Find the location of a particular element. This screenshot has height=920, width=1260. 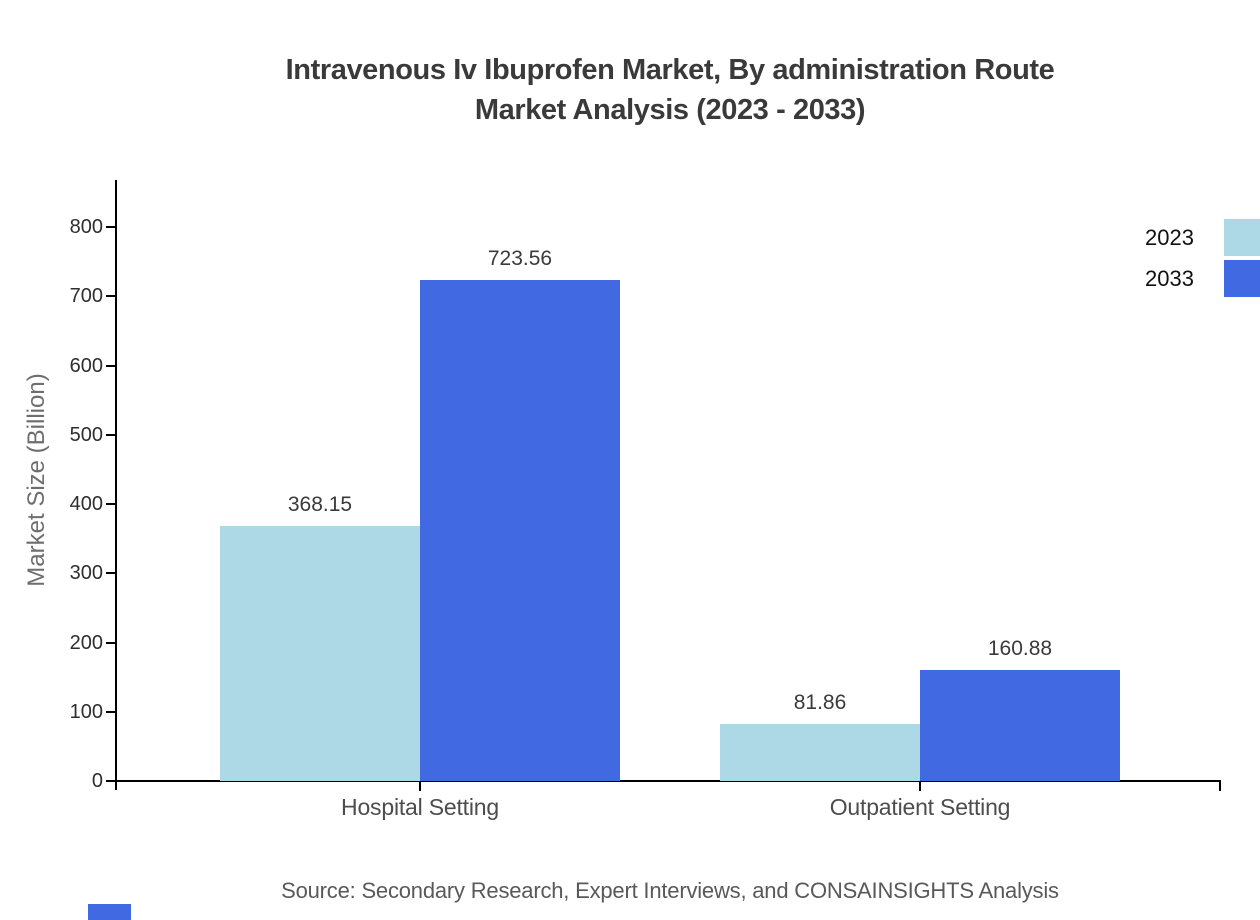

bar-2023-hospital-setting is located at coordinates (320, 653).